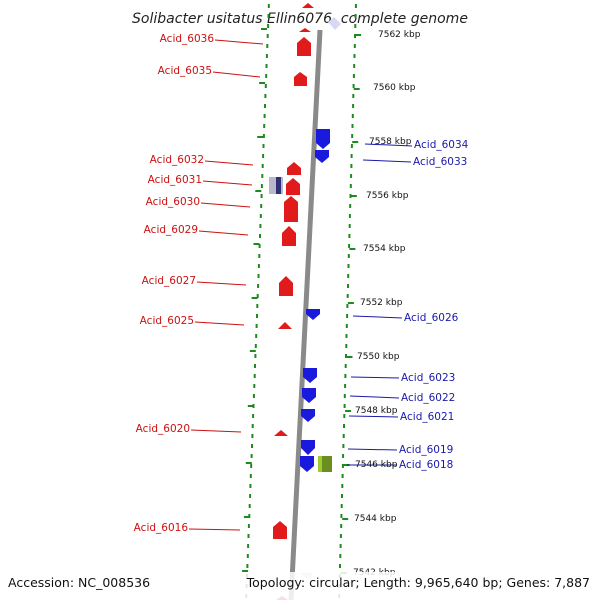  Describe the element at coordinates (426, 465) in the screenshot. I see `gene-label-acid-6018: Acid_6018` at that location.